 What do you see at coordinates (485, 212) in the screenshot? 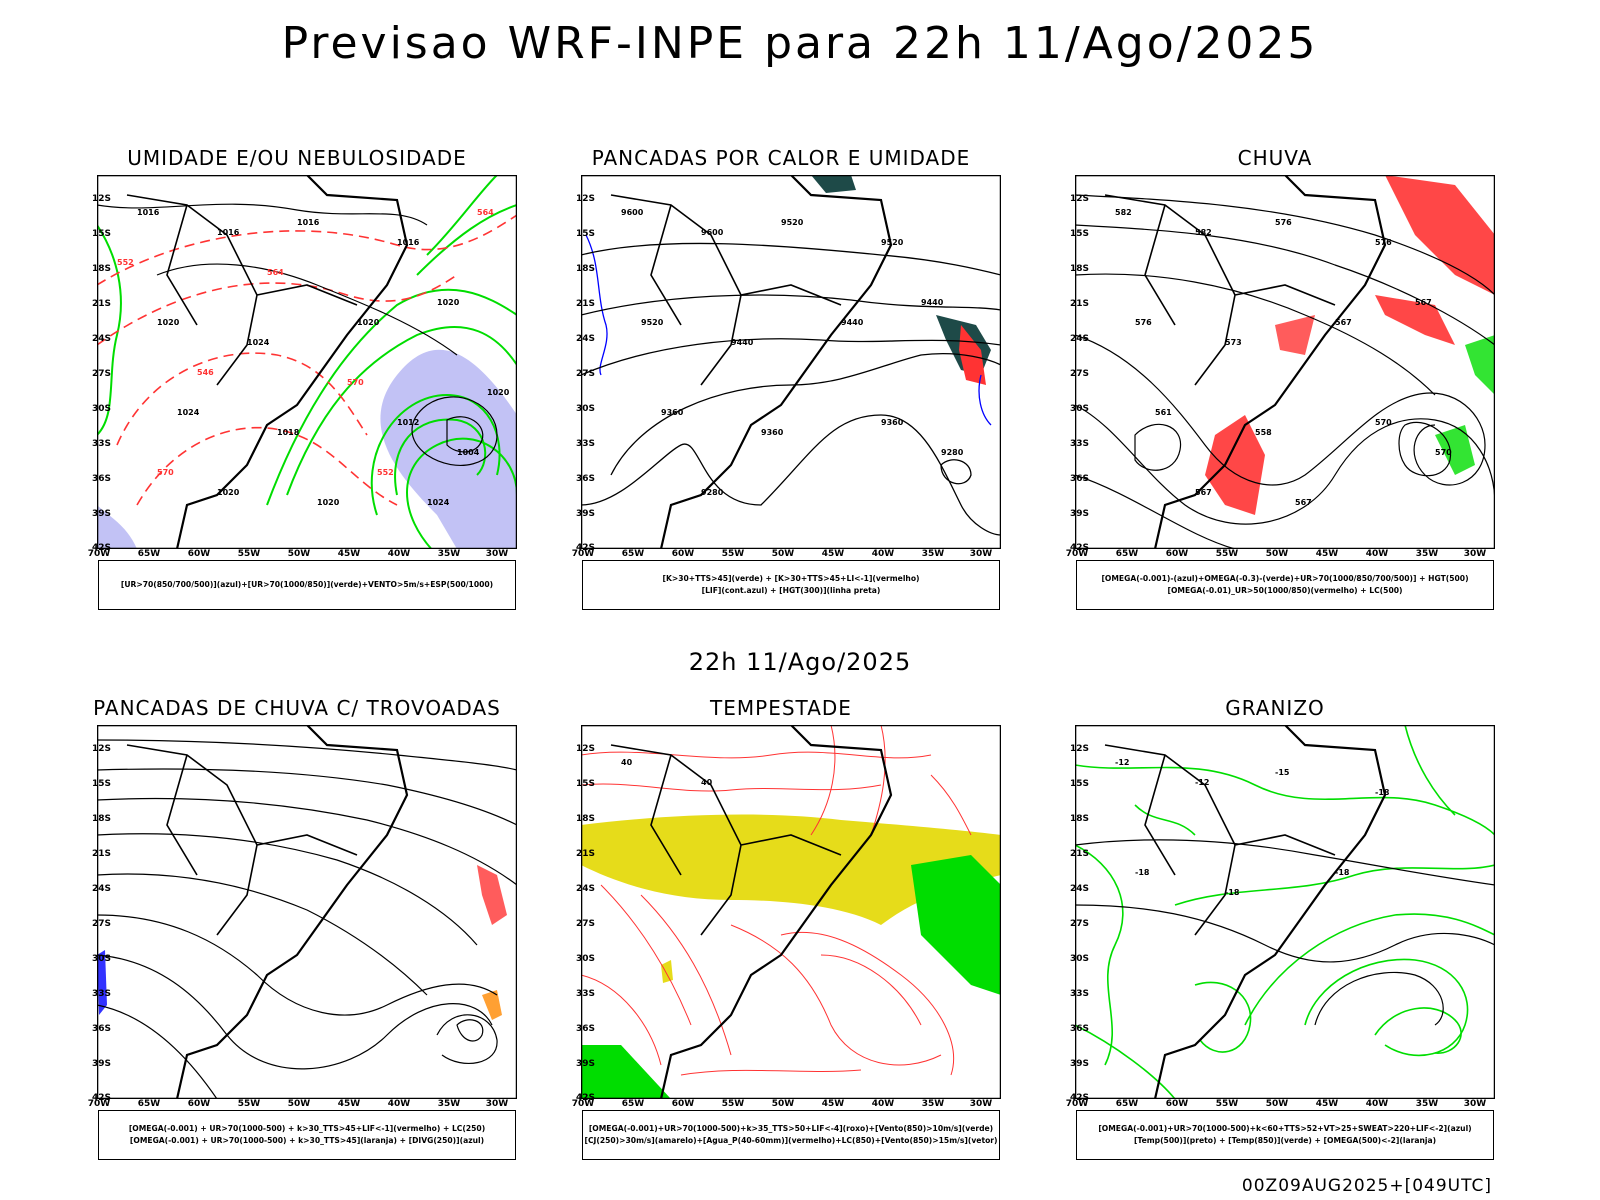
I see `contour-label: 564` at bounding box center [485, 212].